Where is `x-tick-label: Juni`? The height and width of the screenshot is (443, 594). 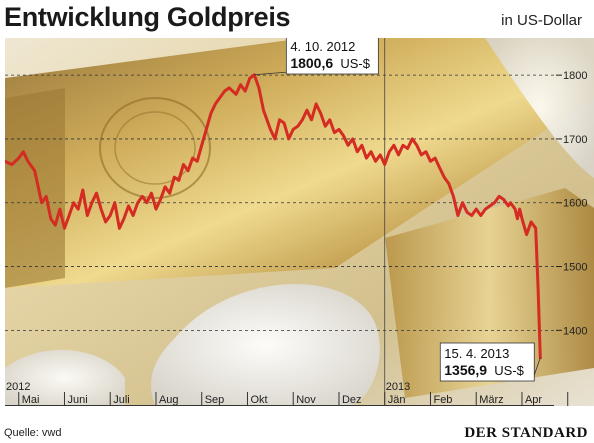
x-tick-label: Juni is located at coordinates (77, 400).